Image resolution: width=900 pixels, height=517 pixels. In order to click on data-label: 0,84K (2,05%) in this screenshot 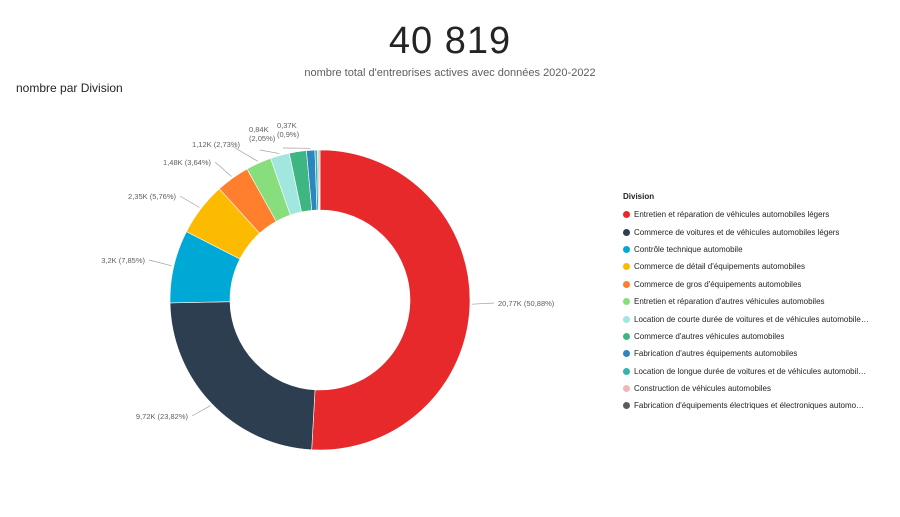, I will do `click(262, 134)`.